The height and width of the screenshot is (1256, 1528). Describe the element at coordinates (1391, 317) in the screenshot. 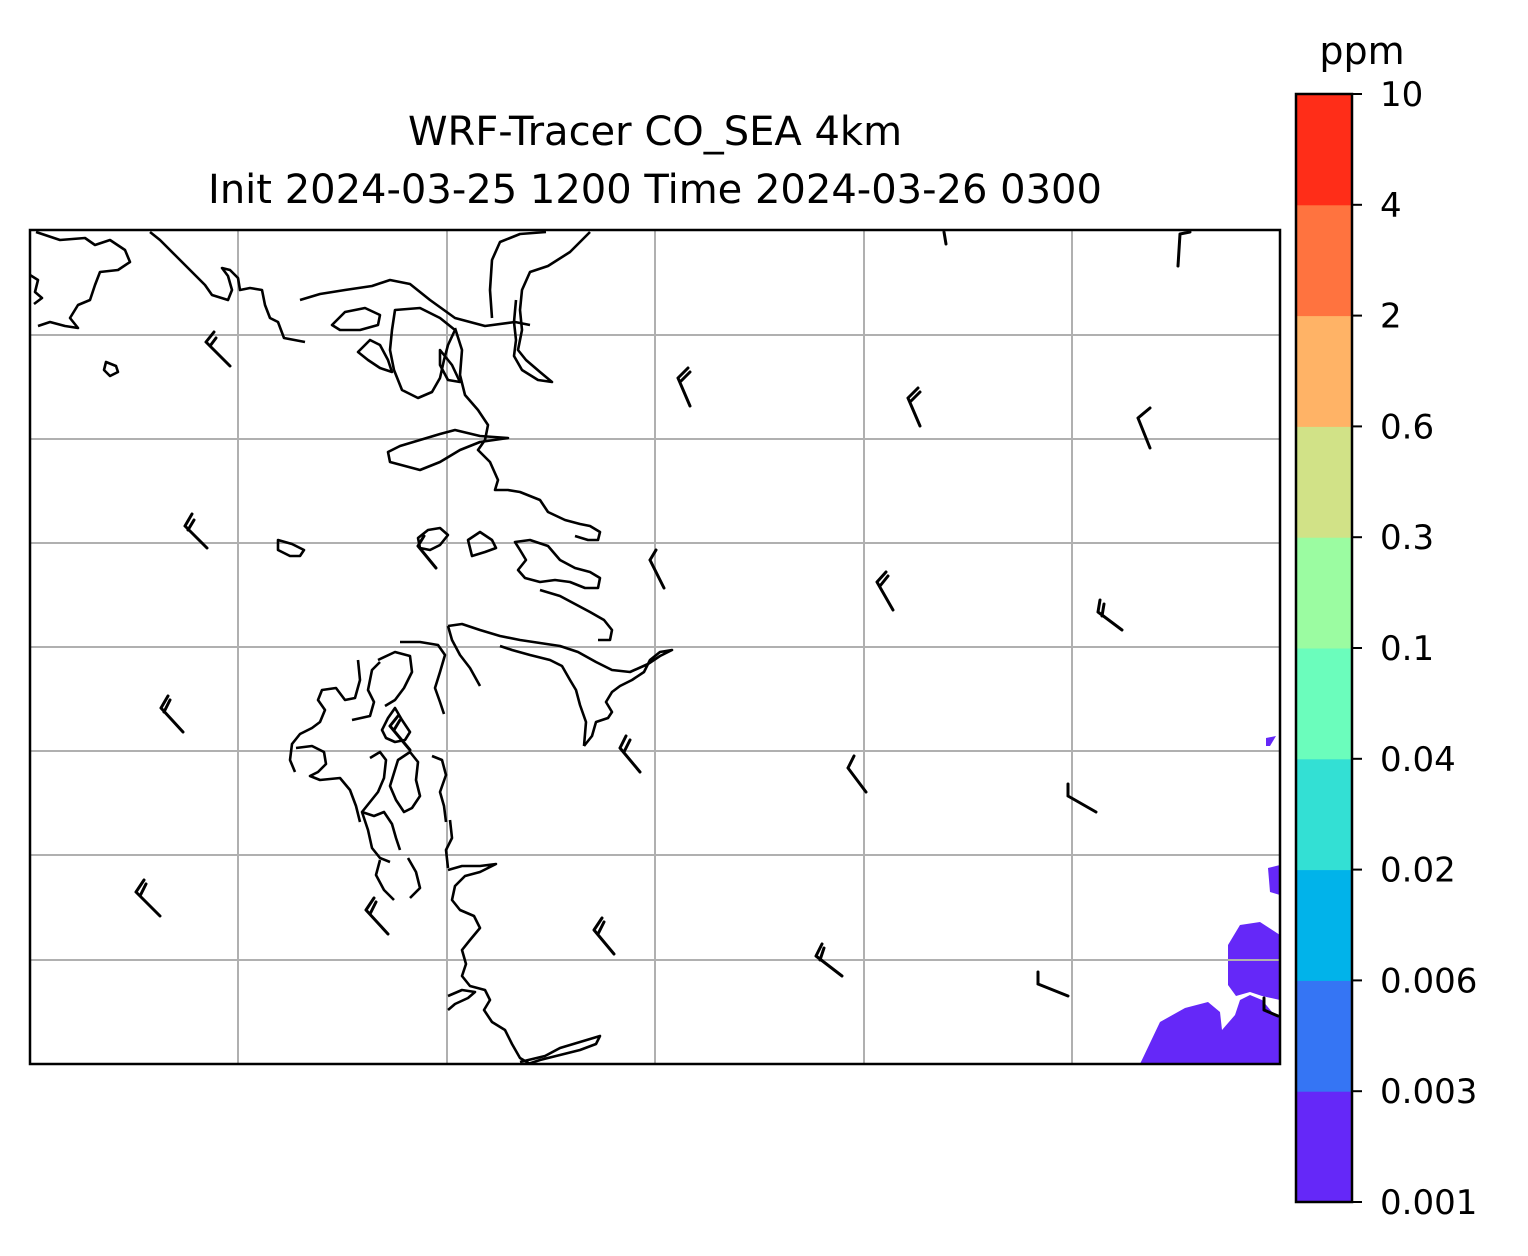

I see `colorbar-tick-label: 2` at that location.